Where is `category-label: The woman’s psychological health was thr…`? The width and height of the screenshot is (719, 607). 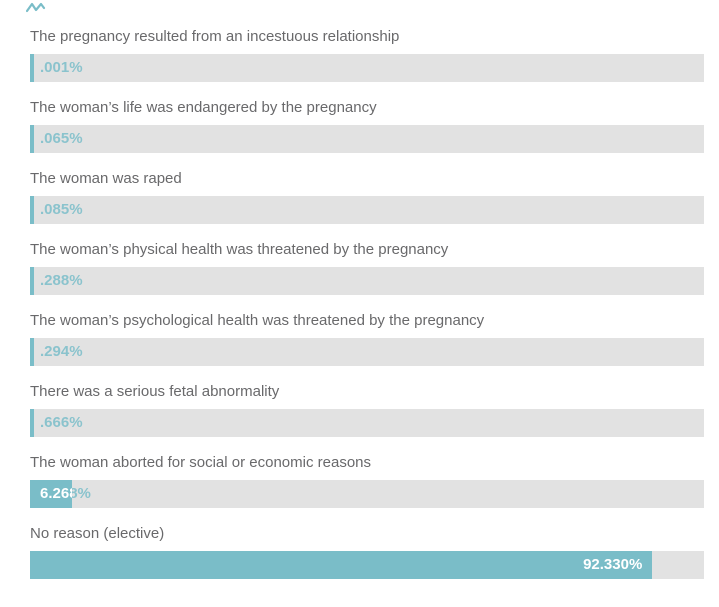
category-label: The woman’s psychological health was thr… is located at coordinates (257, 320).